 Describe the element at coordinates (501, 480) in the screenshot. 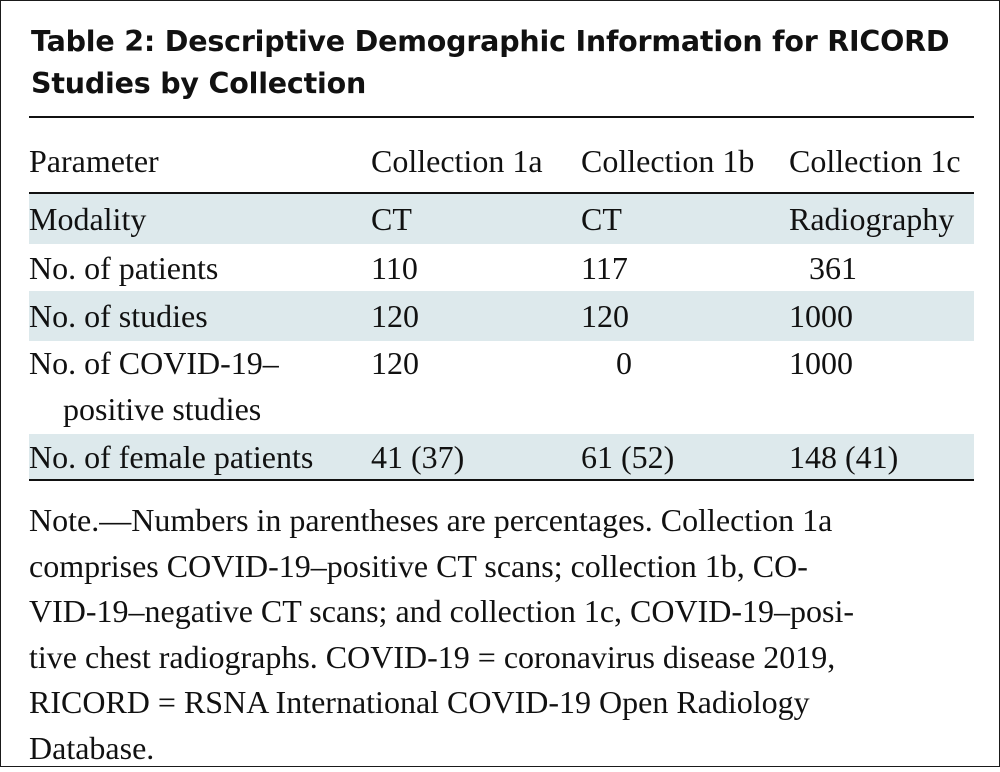

I see `bottom-rule` at that location.